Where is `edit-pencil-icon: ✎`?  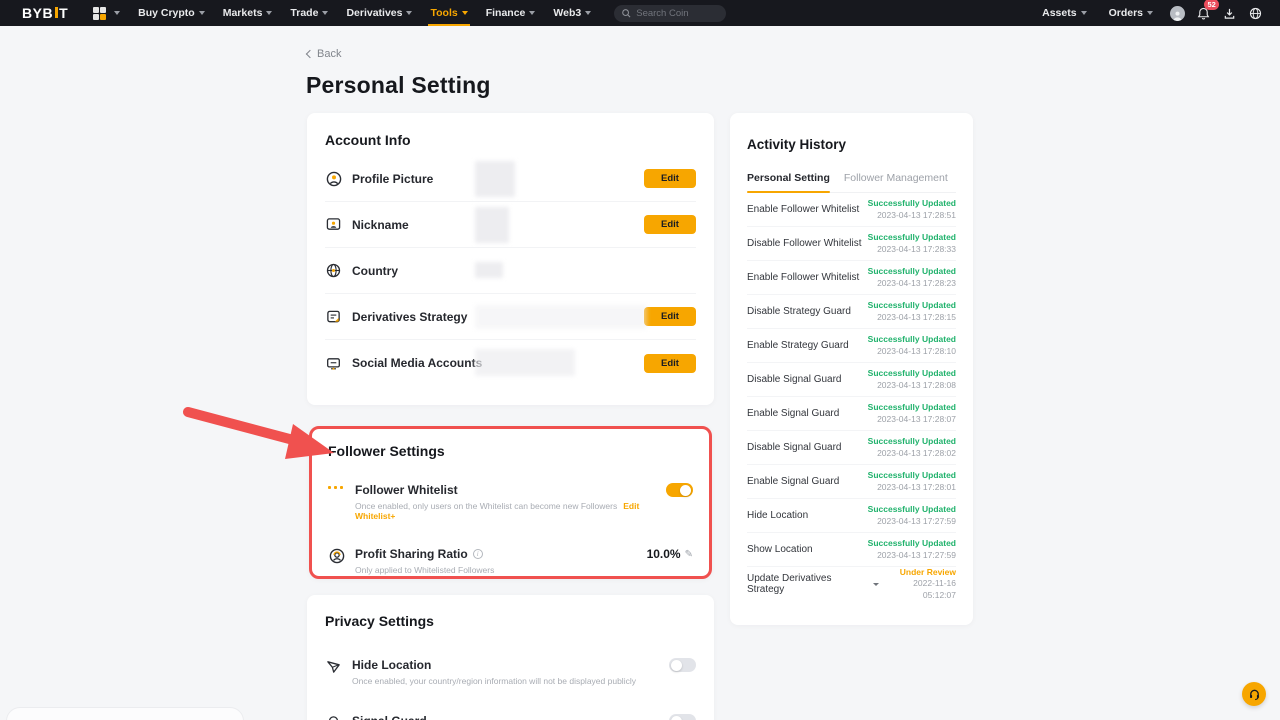
edit-pencil-icon: ✎ is located at coordinates (688, 554).